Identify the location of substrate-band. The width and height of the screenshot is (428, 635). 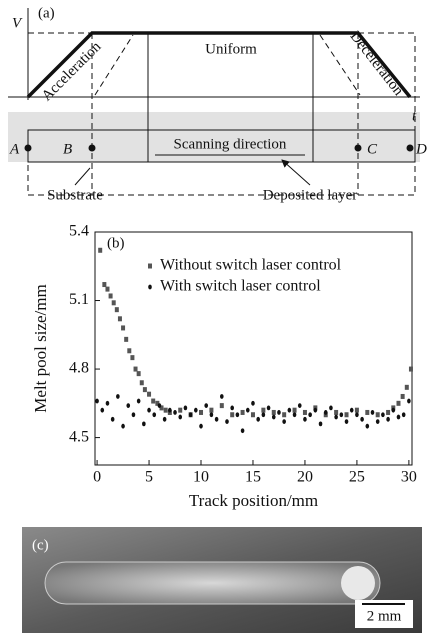
(214, 137).